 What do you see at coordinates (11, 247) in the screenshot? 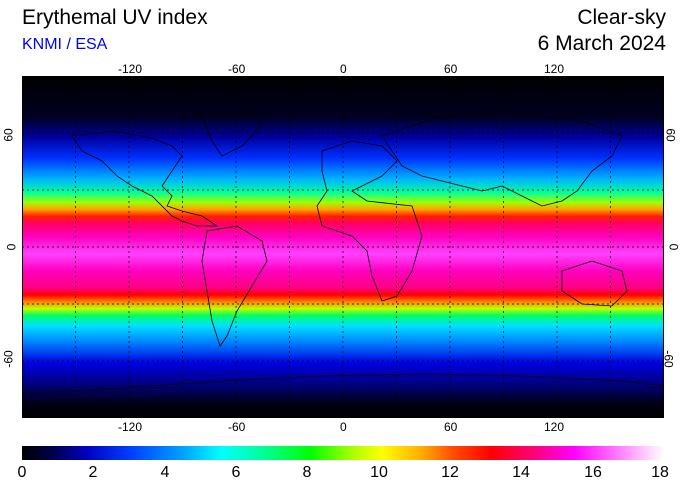
I see `lat-tick-left-0: 0` at bounding box center [11, 247].